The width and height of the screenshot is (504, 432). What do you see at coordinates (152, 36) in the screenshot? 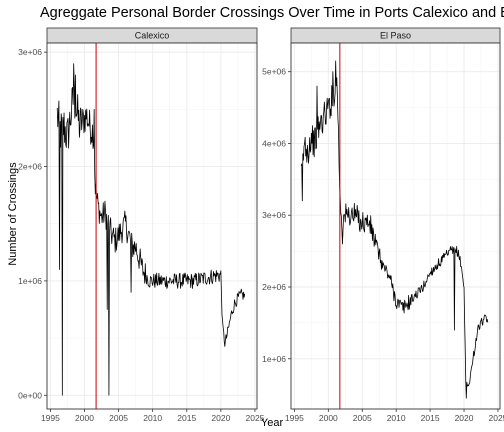
I see `facet-strip-label: Calexico` at bounding box center [152, 36].